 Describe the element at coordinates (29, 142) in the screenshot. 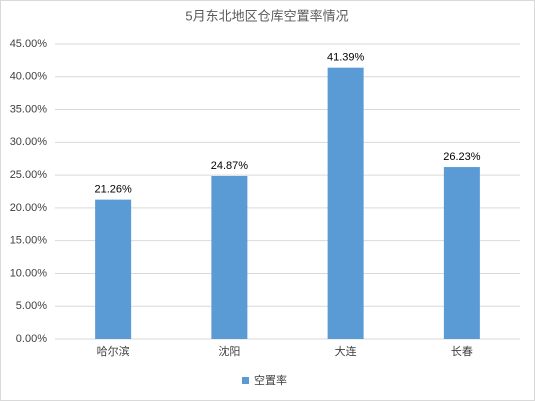

I see `y-tick-label: 30.00%` at that location.